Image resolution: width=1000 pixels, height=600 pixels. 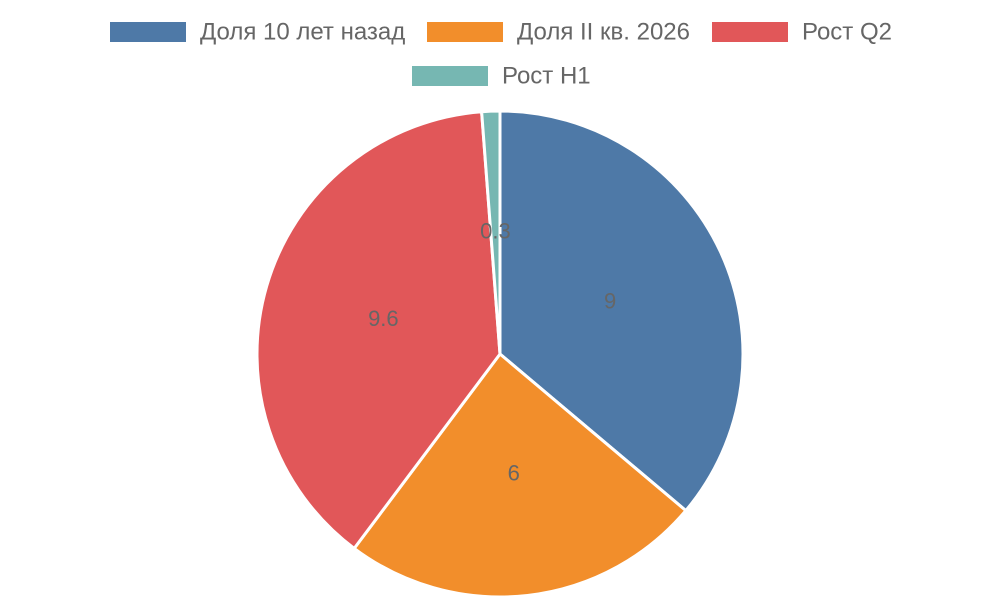 I want to click on data-label: 9, so click(x=610, y=301).